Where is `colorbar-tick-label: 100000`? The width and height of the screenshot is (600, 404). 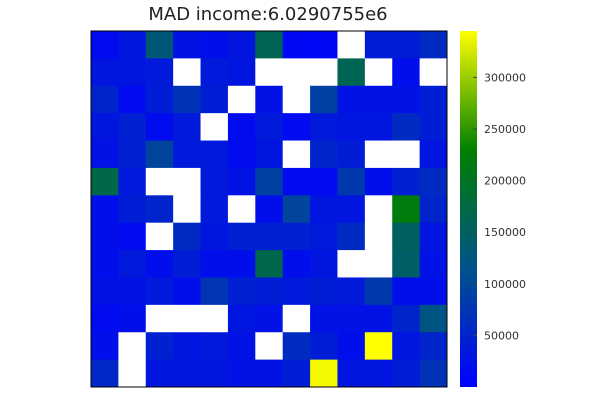 colorbar-tick-label: 100000 is located at coordinates (505, 284).